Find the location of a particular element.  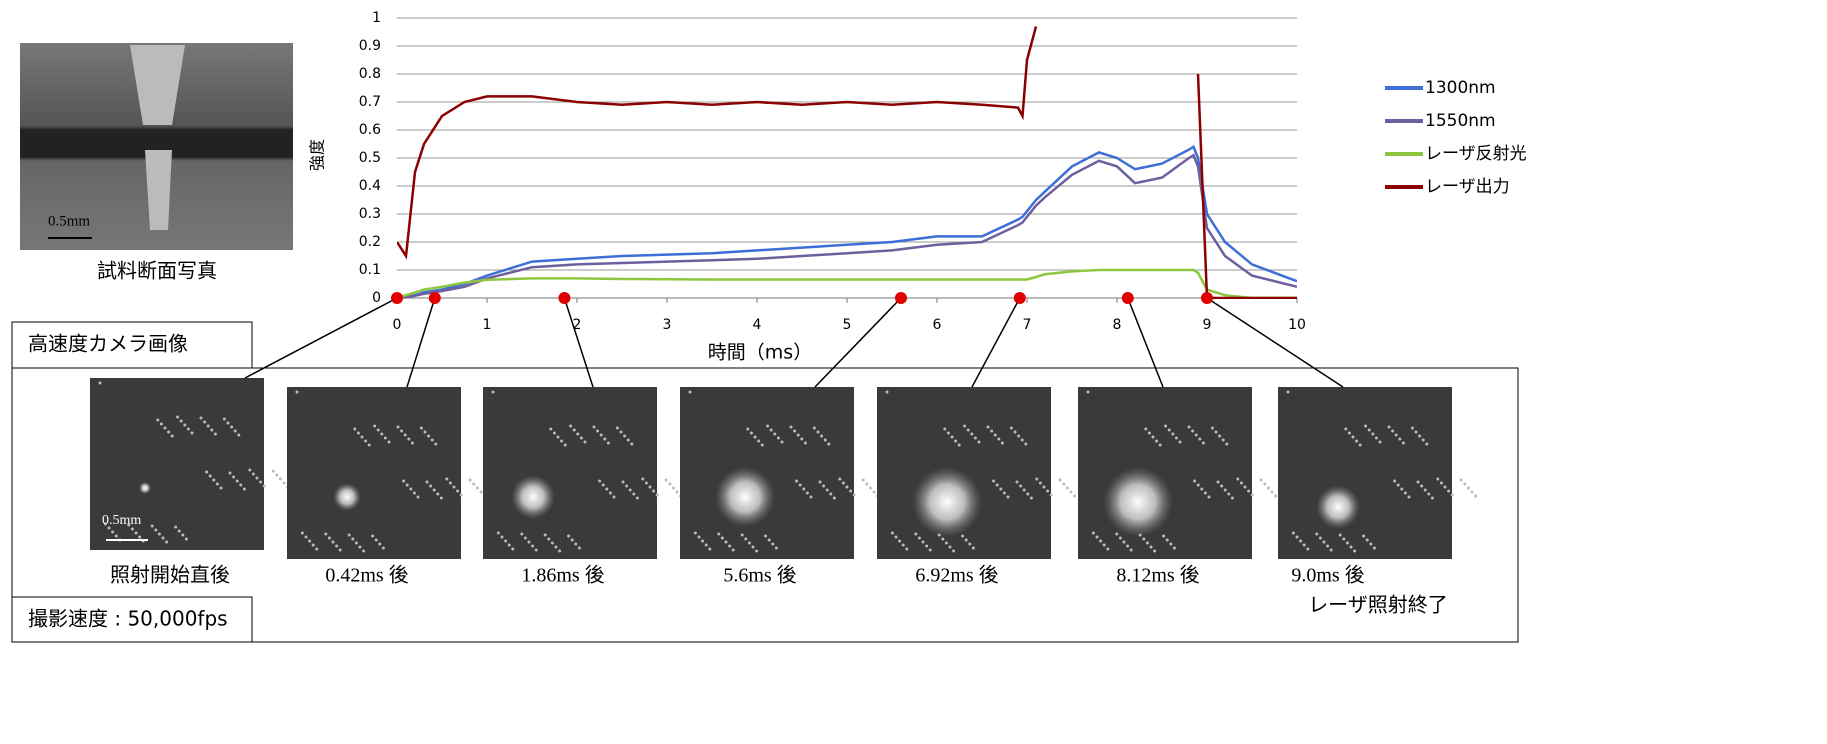

frame-caption: 0.42ms 後 is located at coordinates (366, 575).